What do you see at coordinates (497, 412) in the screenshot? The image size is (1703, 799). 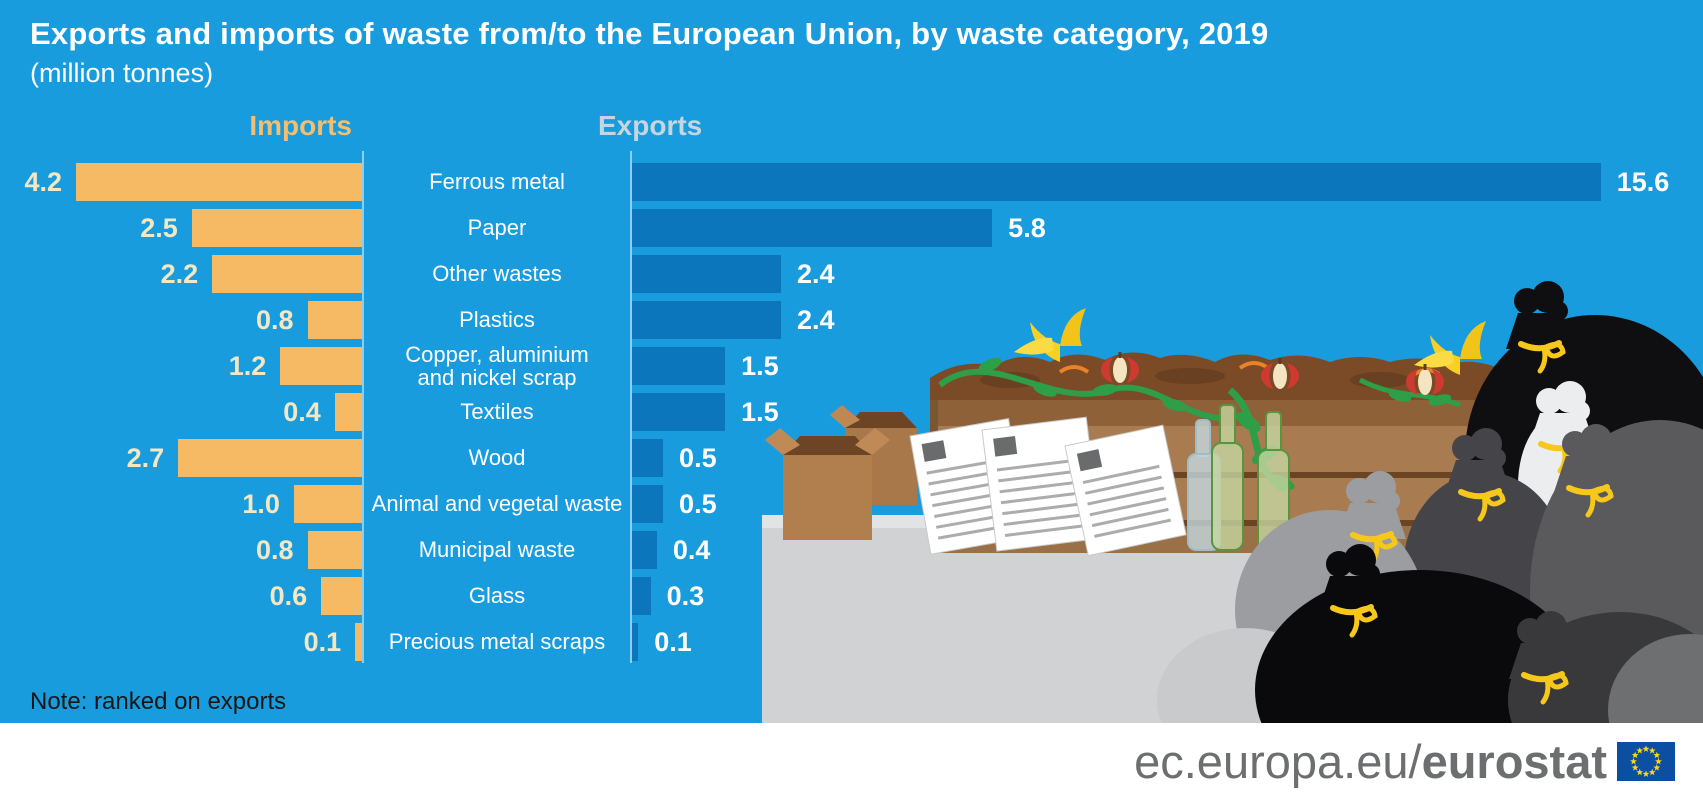 I see `category-label: Textiles` at bounding box center [497, 412].